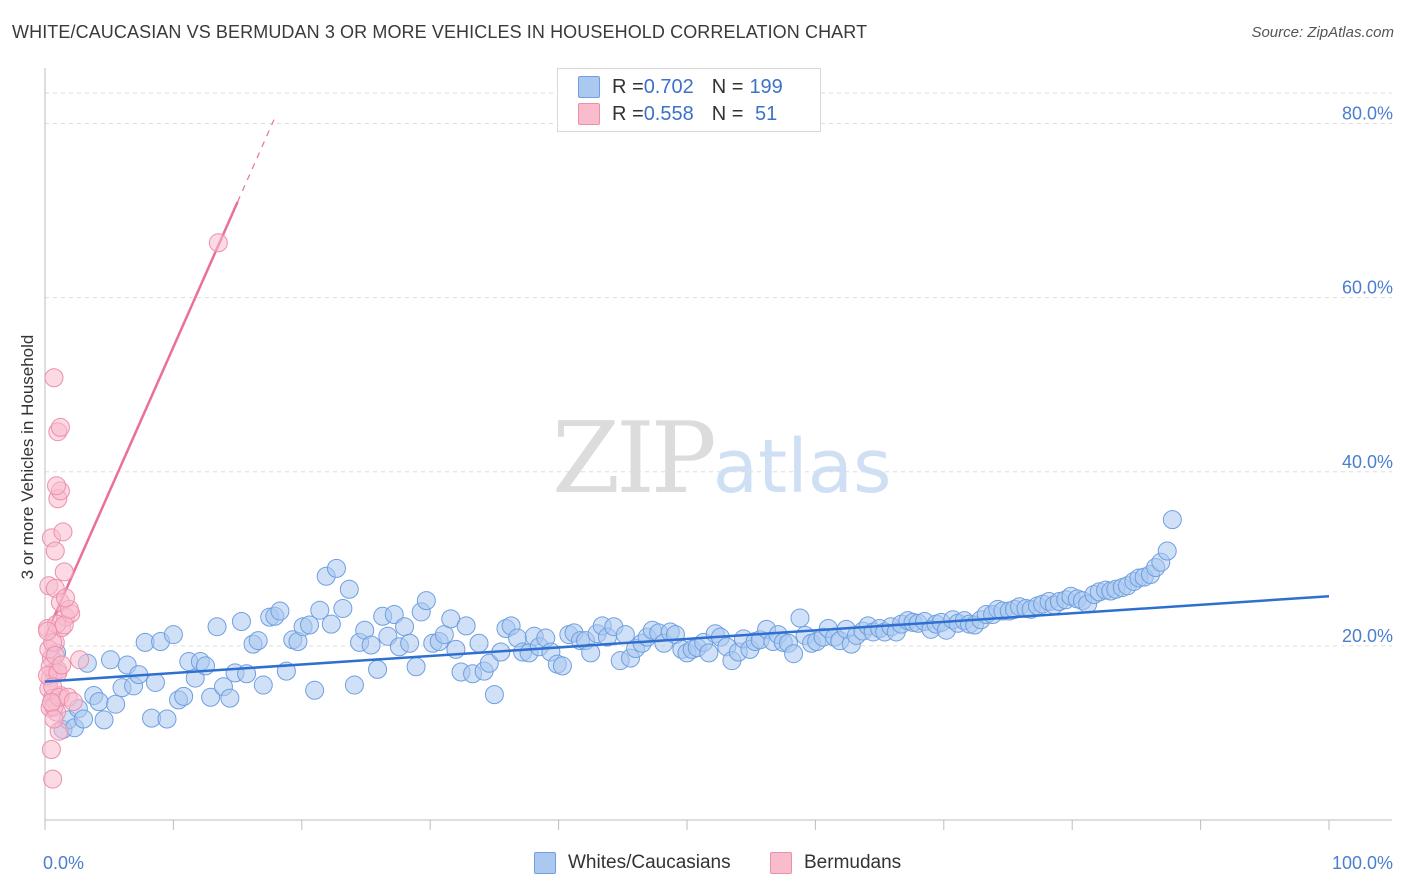  I want to click on watermark-zip: ZIP, so click(634, 459).